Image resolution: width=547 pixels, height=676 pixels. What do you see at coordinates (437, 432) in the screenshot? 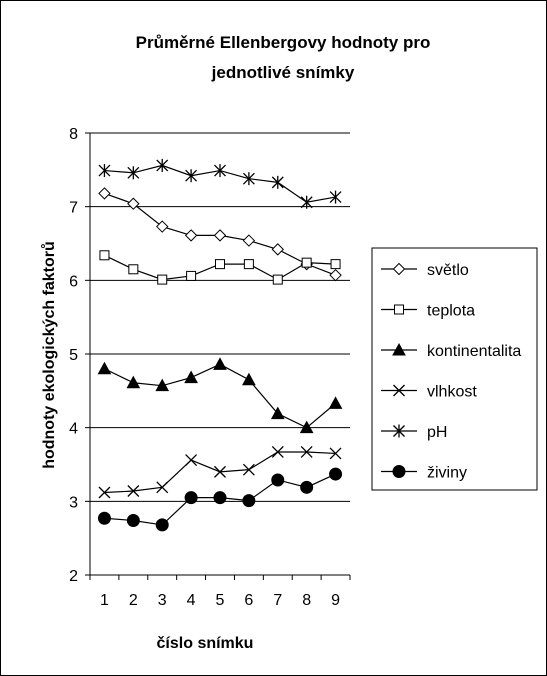
I see `legend-label: pH` at bounding box center [437, 432].